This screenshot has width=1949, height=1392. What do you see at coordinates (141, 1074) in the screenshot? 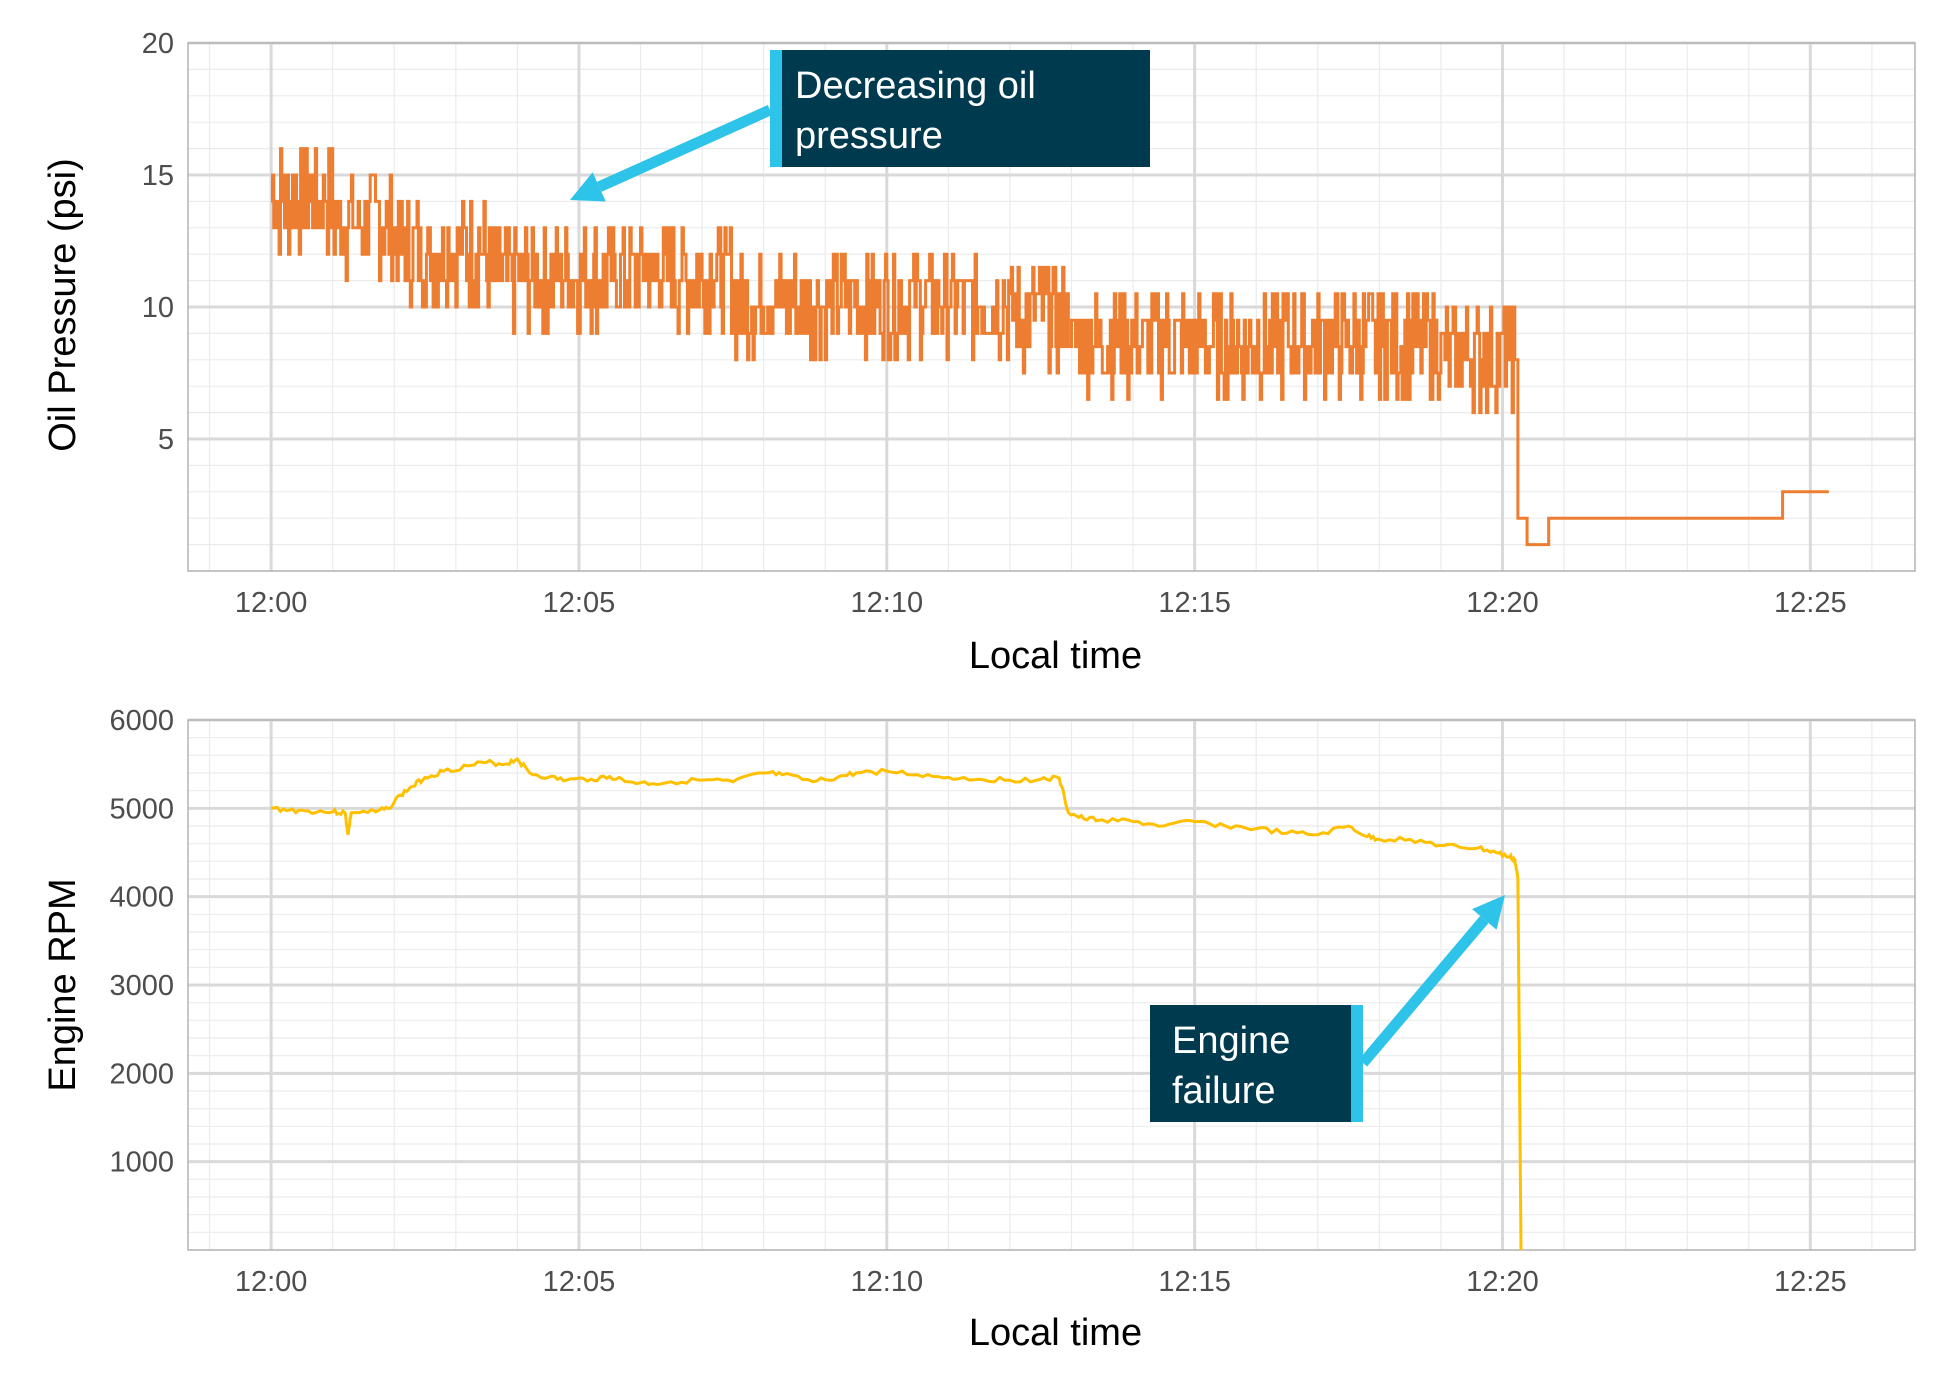
I see `y-tick-label: 2000` at bounding box center [141, 1074].